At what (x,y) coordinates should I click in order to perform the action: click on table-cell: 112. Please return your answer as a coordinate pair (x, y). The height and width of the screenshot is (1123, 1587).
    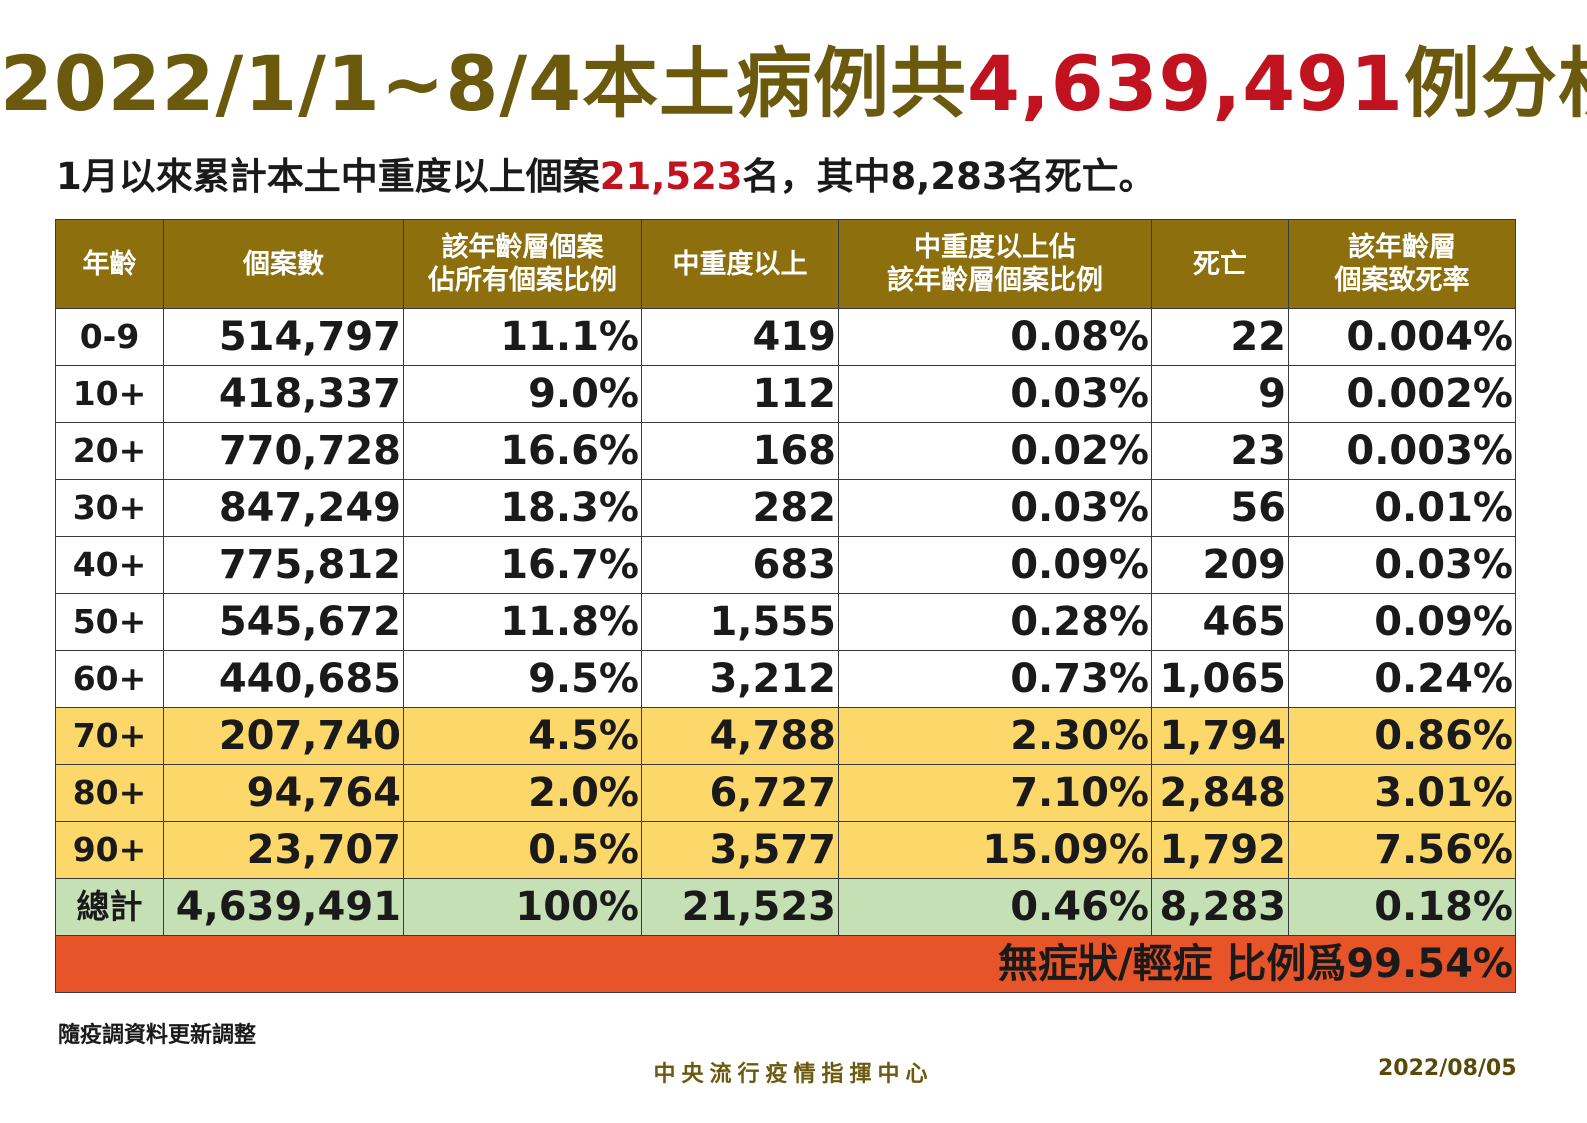
    Looking at the image, I should click on (740, 394).